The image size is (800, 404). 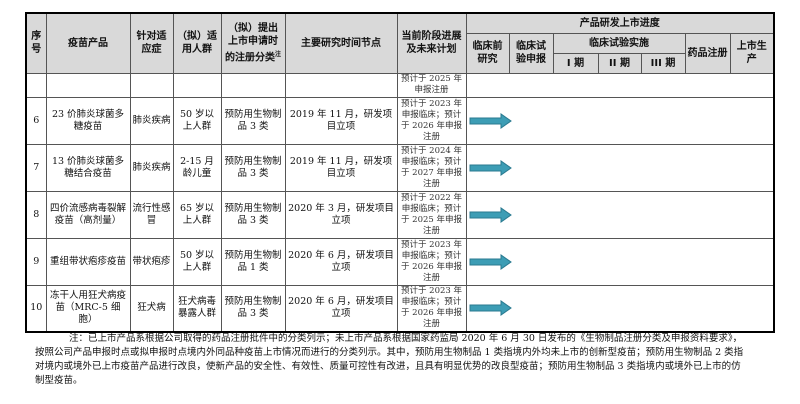 I want to click on cell-registration: 预防用生物制品 1 类, so click(x=253, y=261).